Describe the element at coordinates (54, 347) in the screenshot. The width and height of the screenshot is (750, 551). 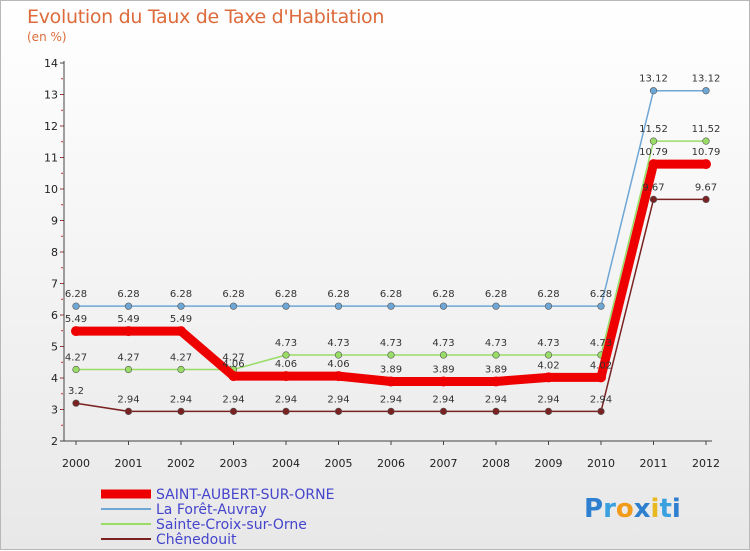
I see `y-tick-label: 5` at that location.